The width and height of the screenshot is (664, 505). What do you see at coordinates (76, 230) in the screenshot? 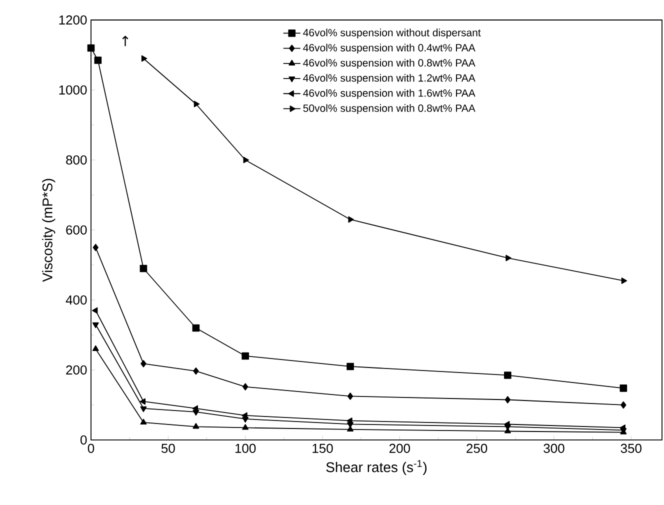
I see `y-tick-label: 600` at bounding box center [76, 230].